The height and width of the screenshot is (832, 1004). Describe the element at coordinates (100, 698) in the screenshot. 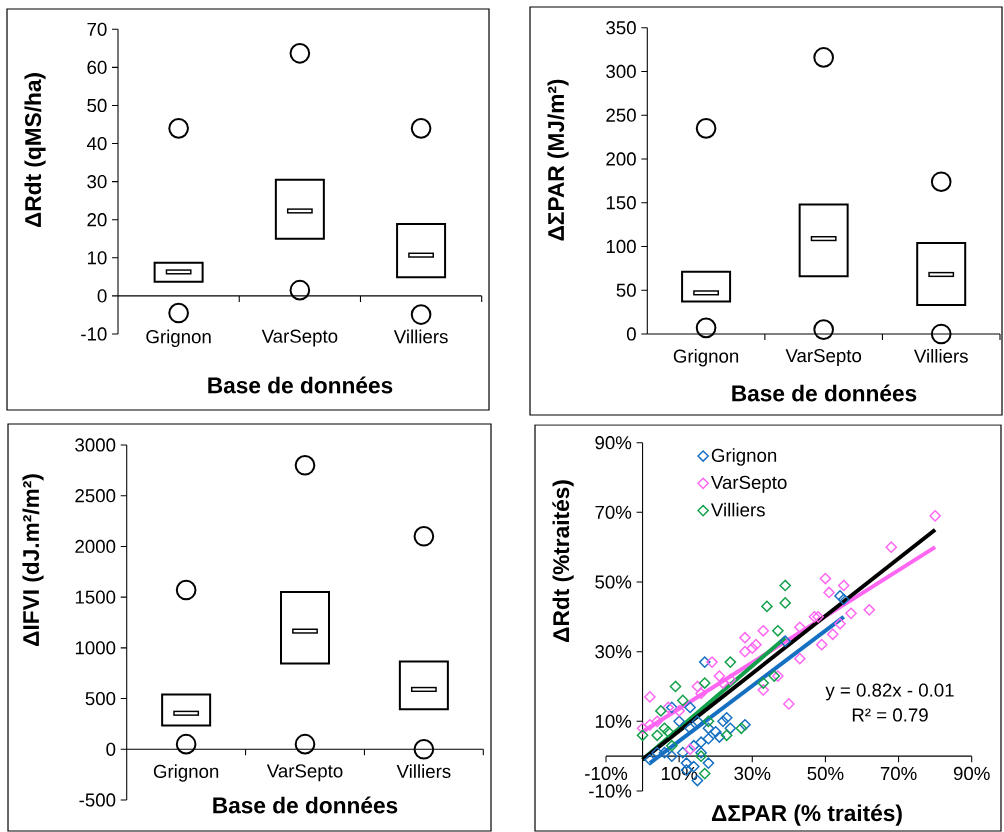

I see `y-tick-label: 500` at that location.